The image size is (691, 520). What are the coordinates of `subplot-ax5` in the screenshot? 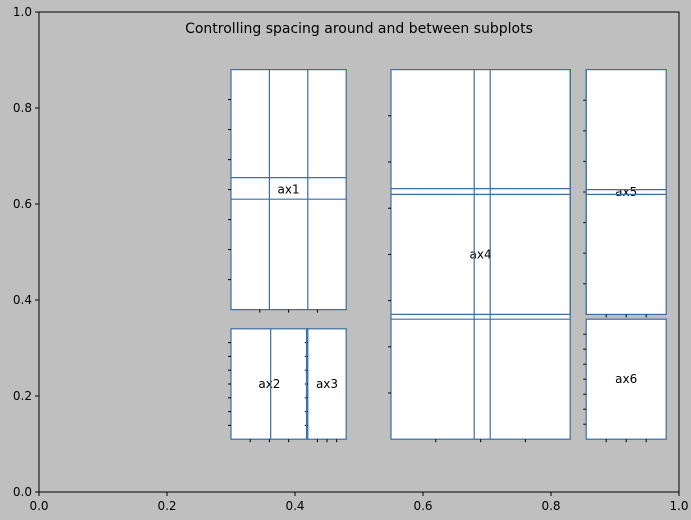 It's located at (626, 192).